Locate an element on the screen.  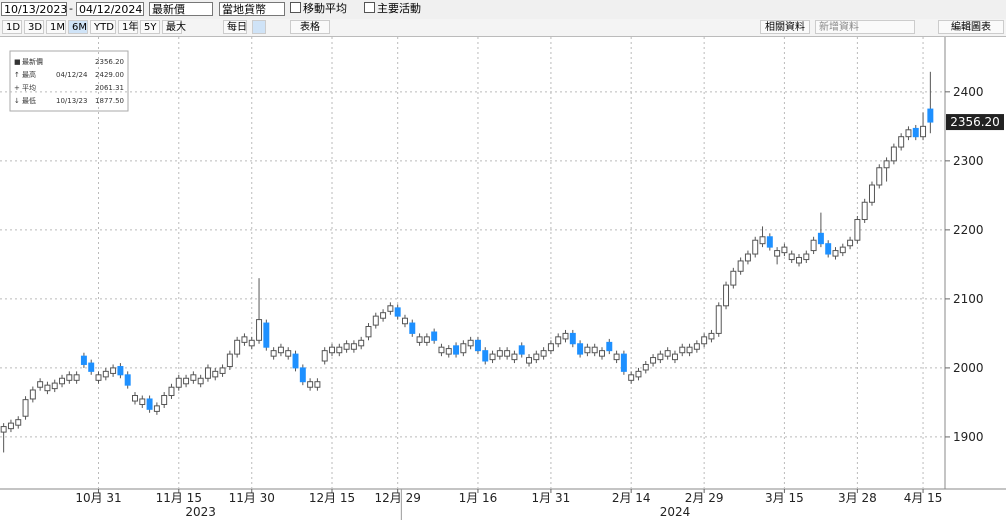
period-btn: 1年 is located at coordinates (128, 27).